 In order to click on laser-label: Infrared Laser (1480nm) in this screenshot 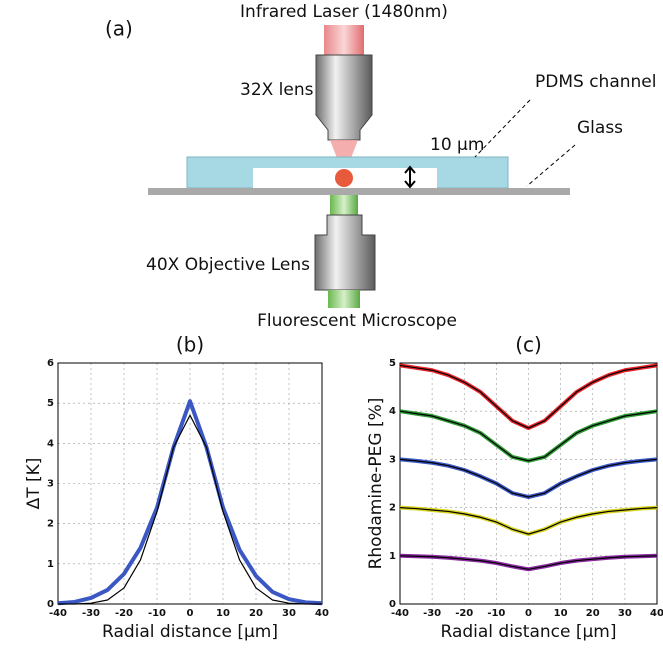, I will do `click(344, 12)`.